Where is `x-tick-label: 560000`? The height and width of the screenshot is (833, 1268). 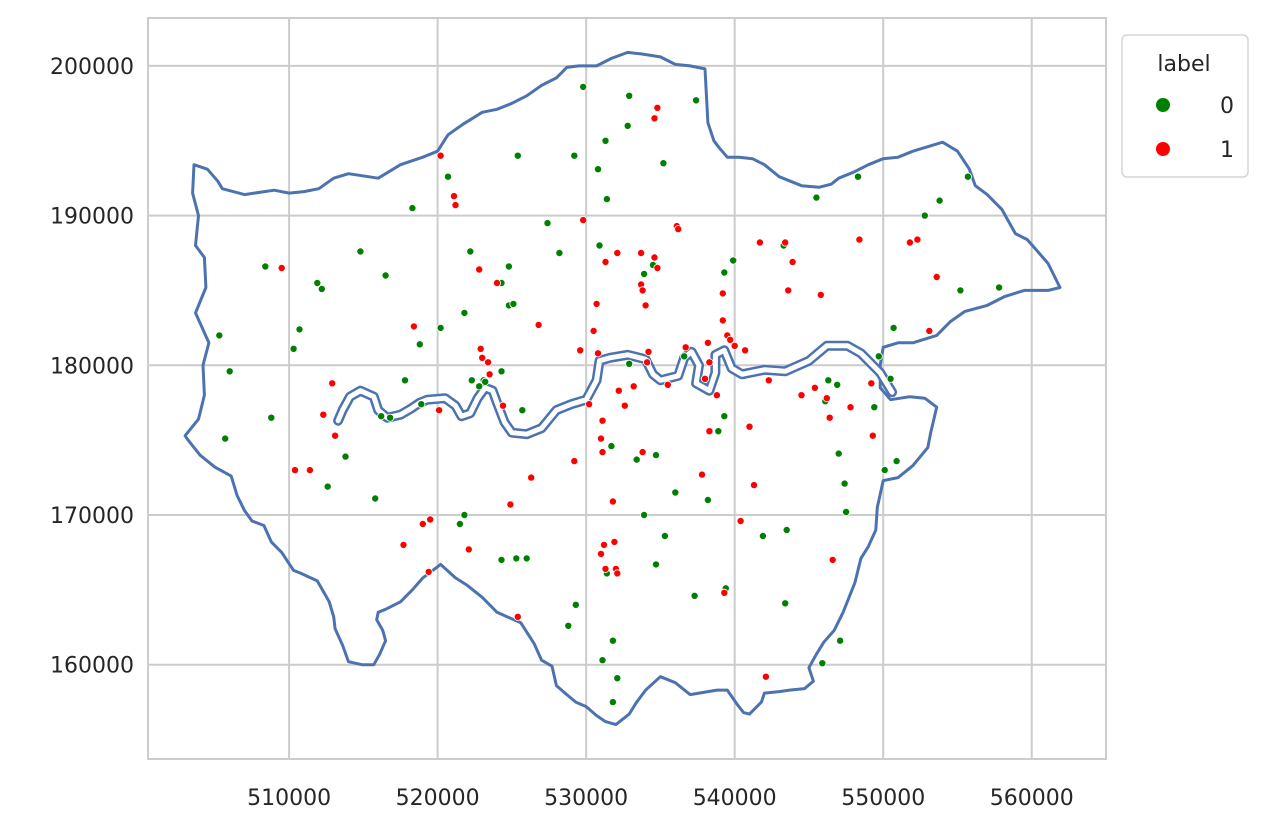 x-tick-label: 560000 is located at coordinates (1032, 798).